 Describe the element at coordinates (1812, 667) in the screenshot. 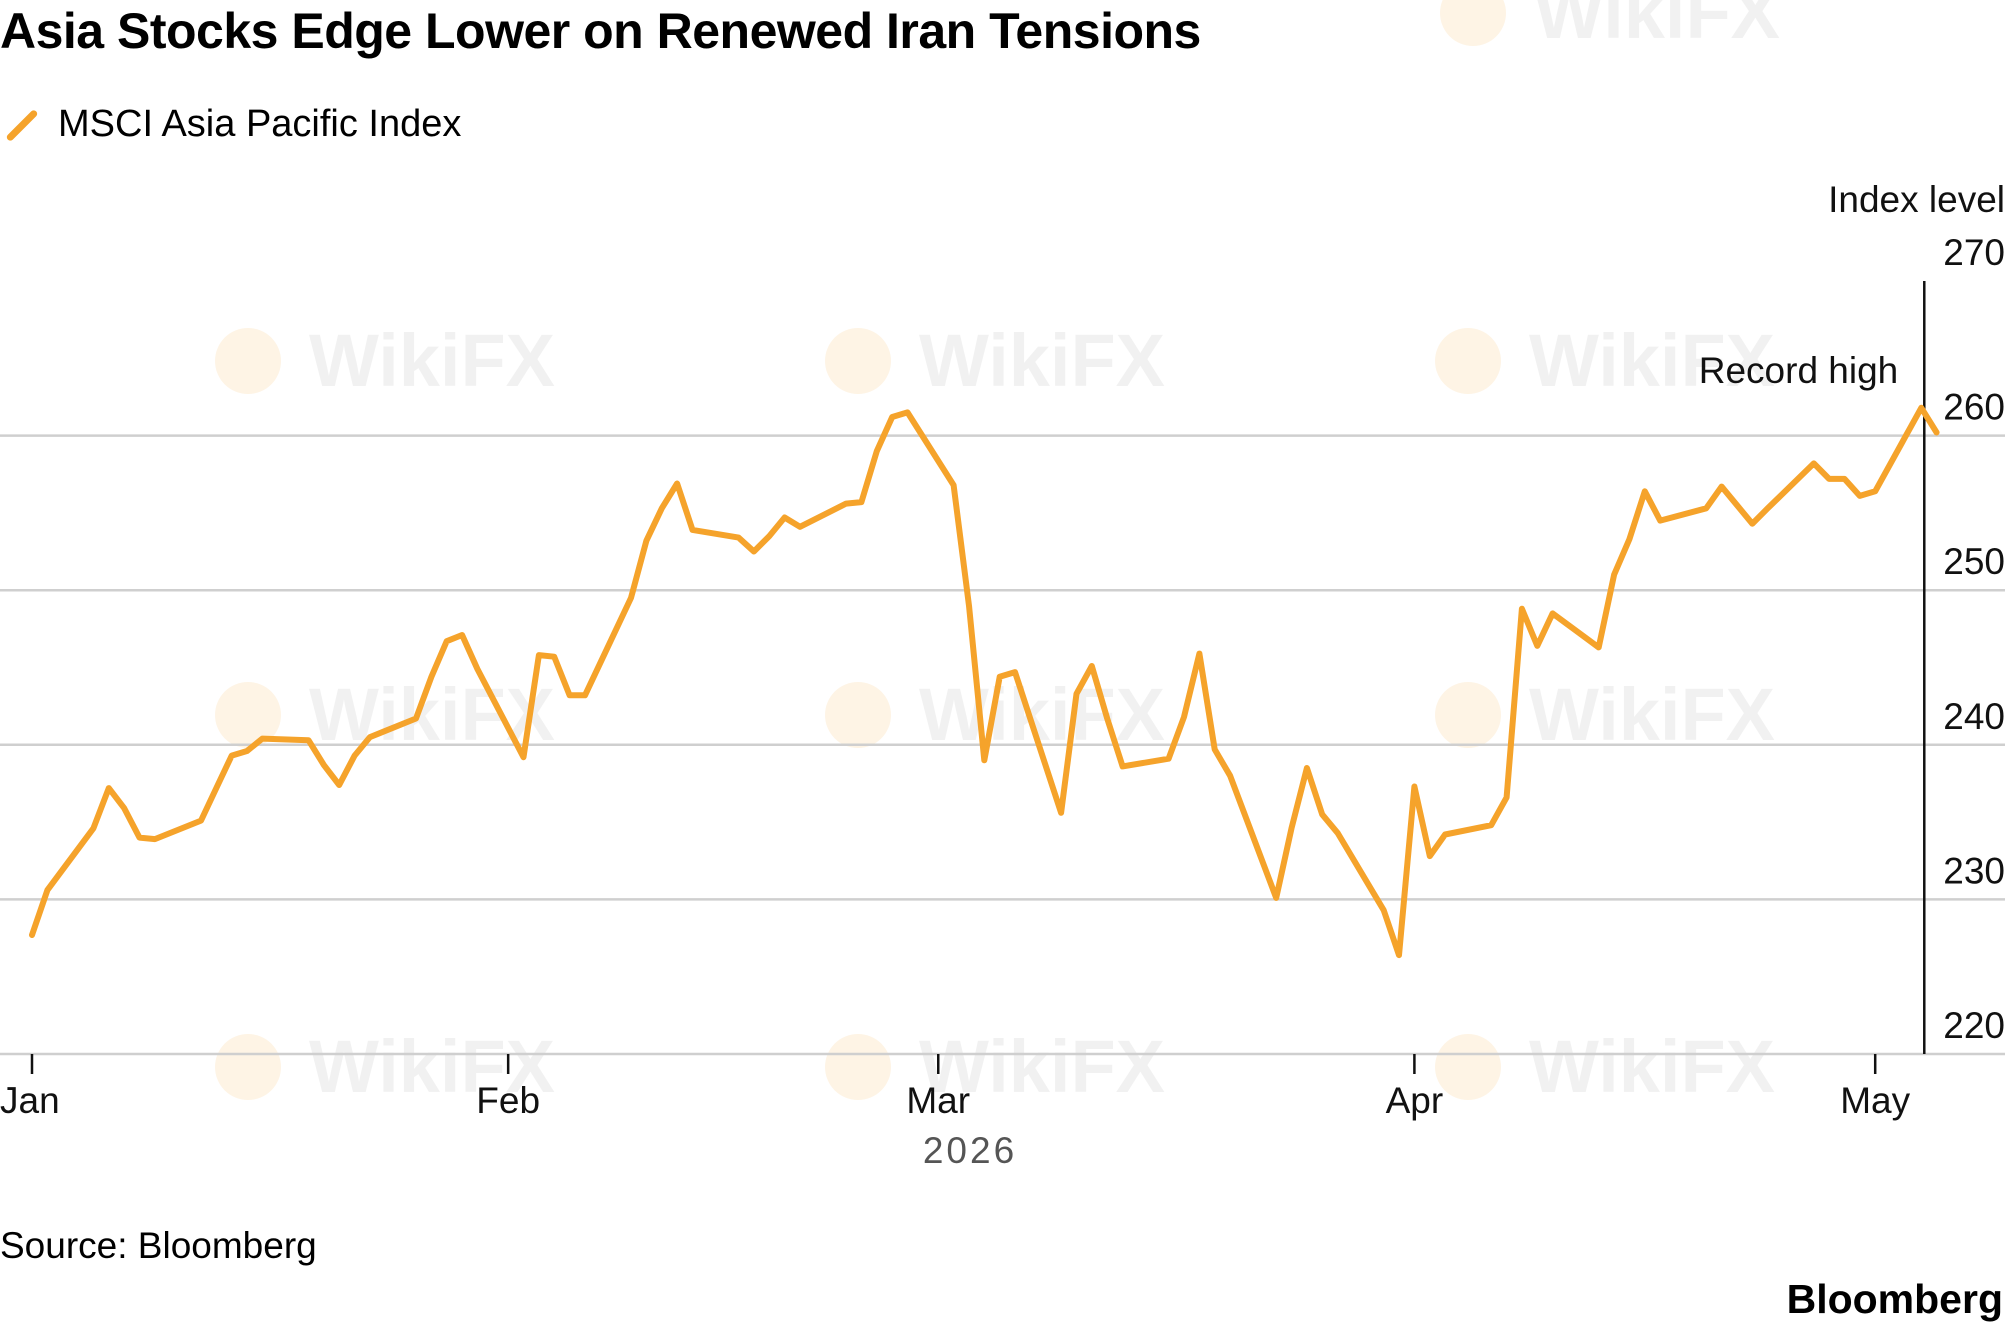

I see `annotation-layer: Record high` at that location.